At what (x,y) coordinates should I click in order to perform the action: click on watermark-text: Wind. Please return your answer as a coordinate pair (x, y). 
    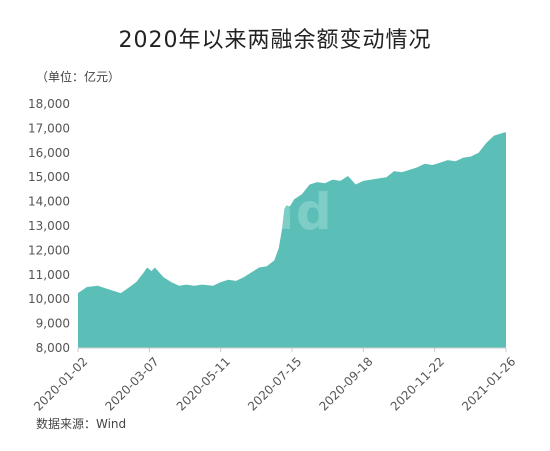
    Looking at the image, I should click on (258, 212).